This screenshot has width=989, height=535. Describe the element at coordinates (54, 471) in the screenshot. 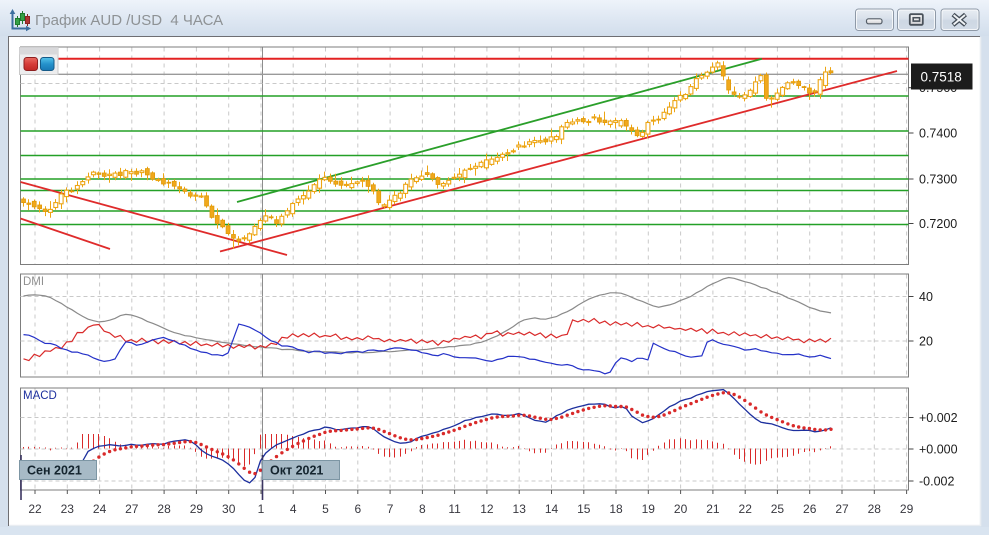

I see `svg-text: Сен 2021` at that location.